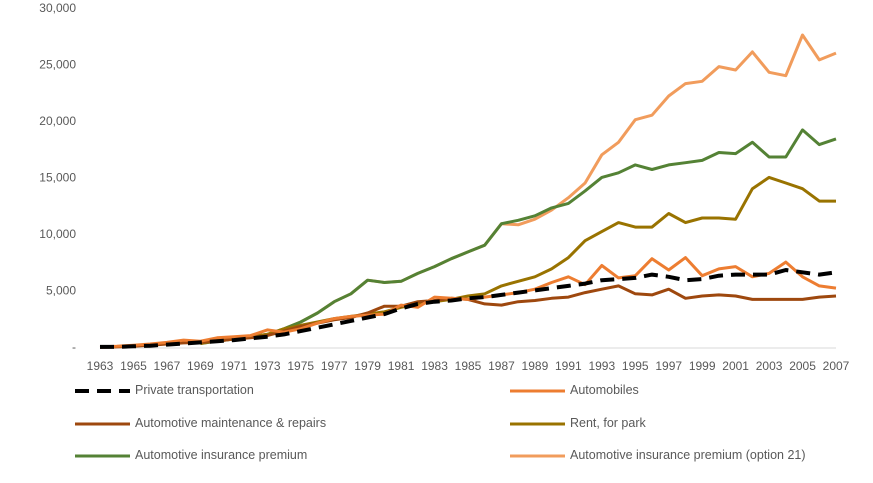 This screenshot has height=483, width=873. Describe the element at coordinates (468, 308) in the screenshot. I see `series-line` at that location.